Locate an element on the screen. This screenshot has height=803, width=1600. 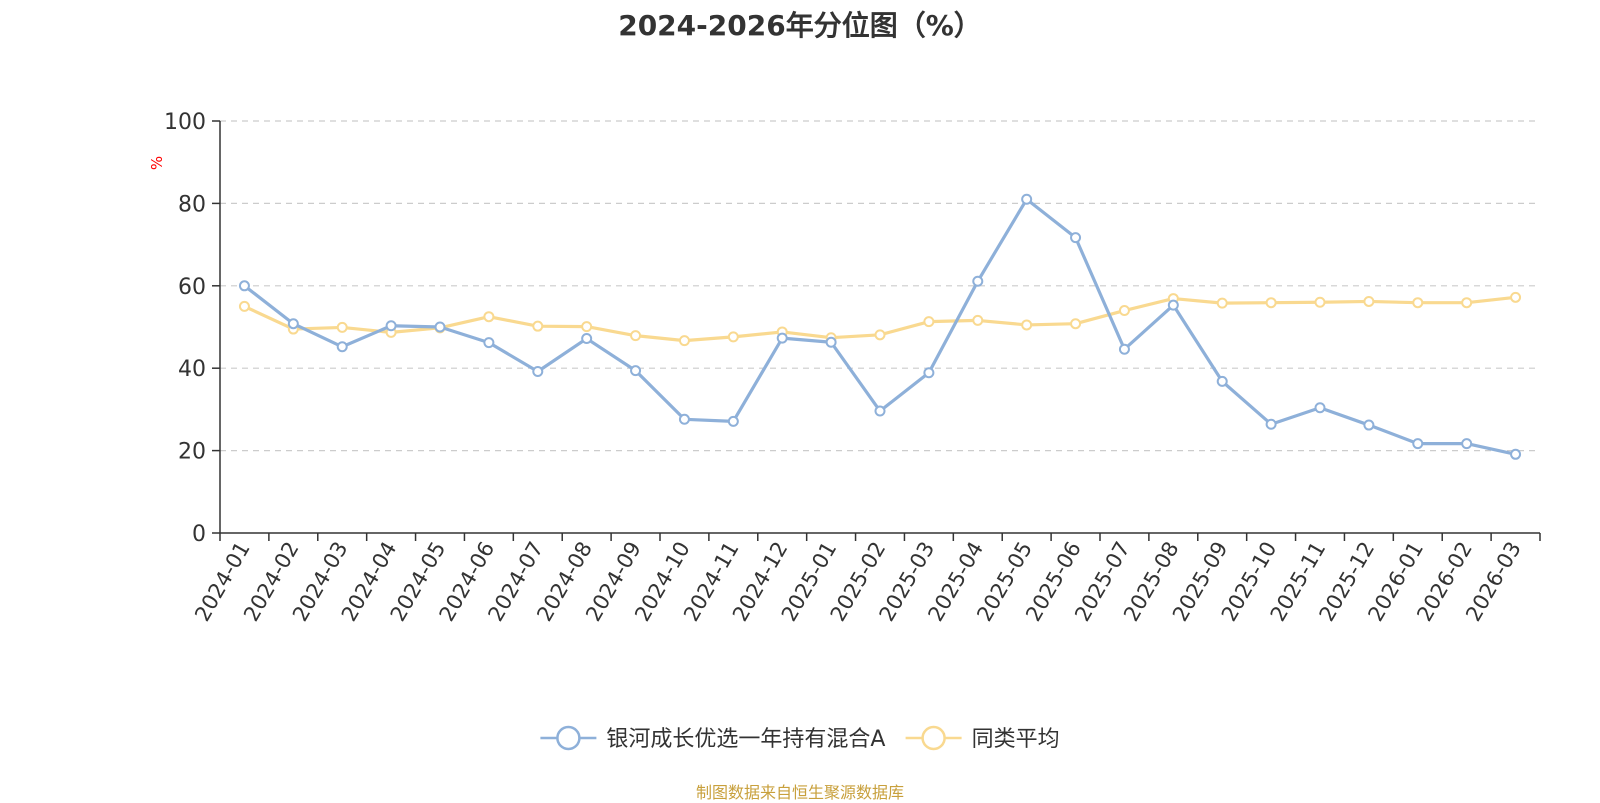
y-tick-label: 60 is located at coordinates (192, 287).